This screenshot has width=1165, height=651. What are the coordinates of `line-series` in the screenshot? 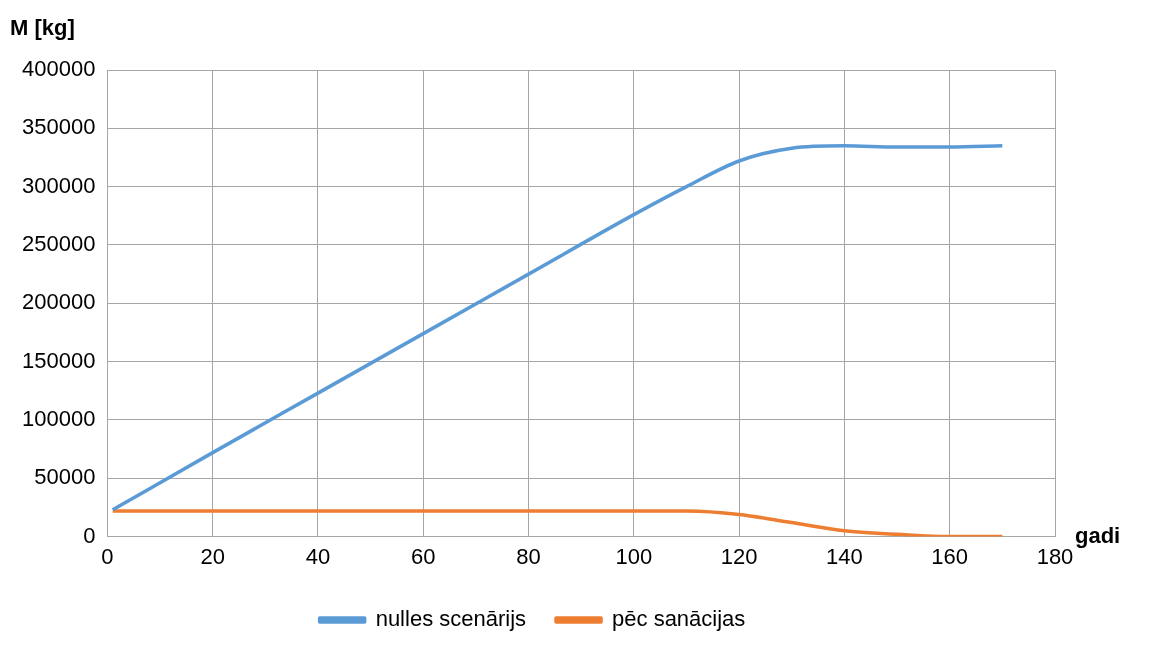 It's located at (557, 523).